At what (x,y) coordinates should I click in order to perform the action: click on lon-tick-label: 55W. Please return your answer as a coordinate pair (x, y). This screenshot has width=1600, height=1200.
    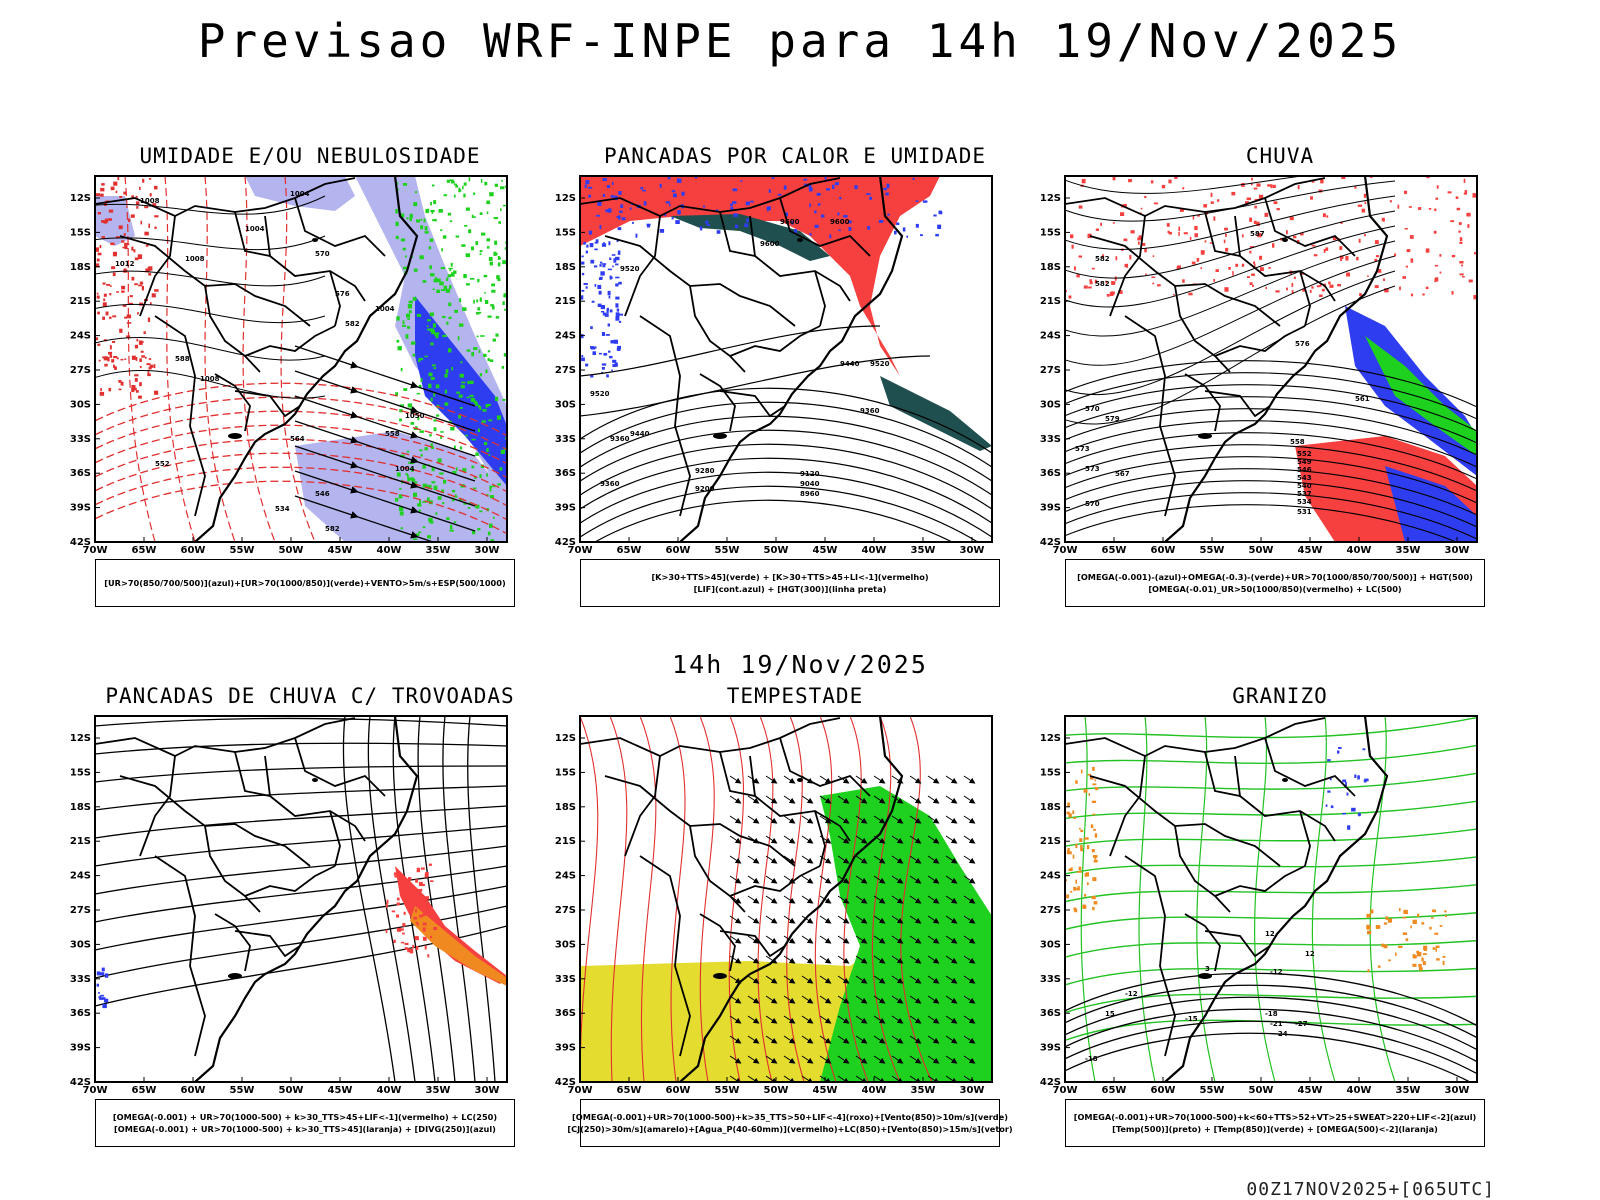
    Looking at the image, I should click on (242, 1090).